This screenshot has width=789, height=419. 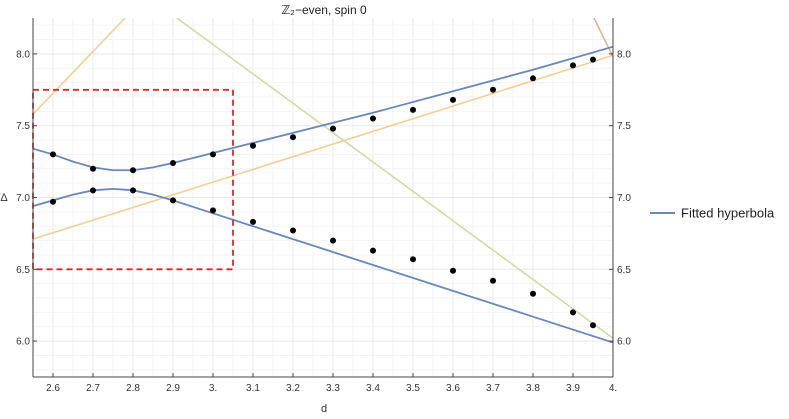 What do you see at coordinates (453, 388) in the screenshot?
I see `x-tick-label: 3.6` at bounding box center [453, 388].